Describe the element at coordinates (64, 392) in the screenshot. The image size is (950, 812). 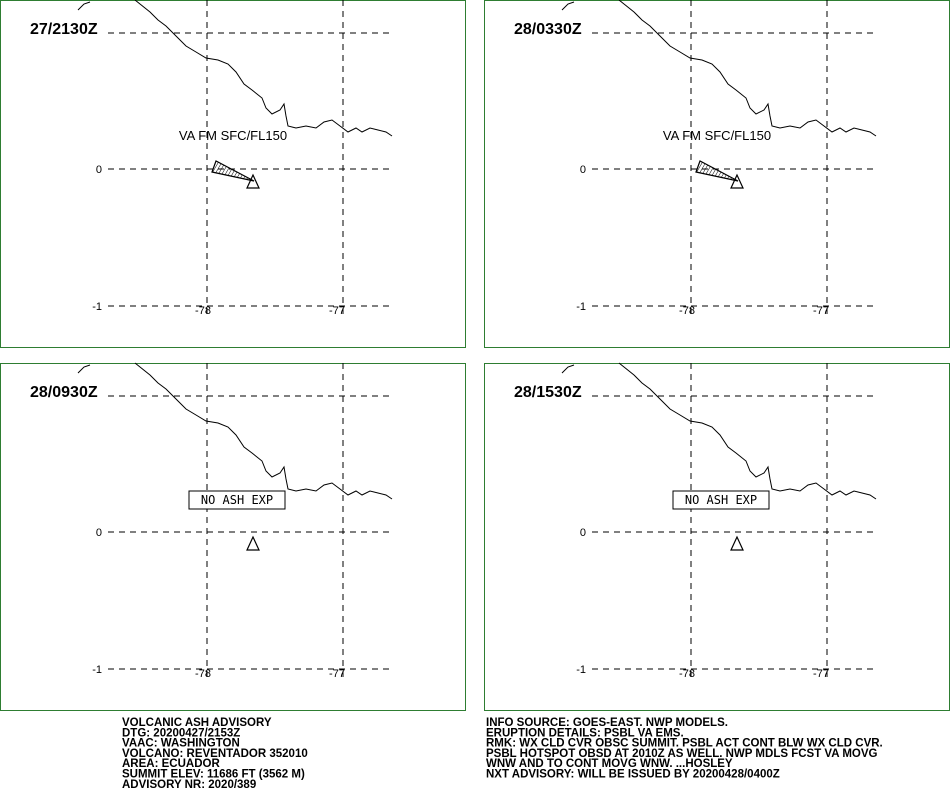
I see `panel-time: 28/0930Z` at that location.